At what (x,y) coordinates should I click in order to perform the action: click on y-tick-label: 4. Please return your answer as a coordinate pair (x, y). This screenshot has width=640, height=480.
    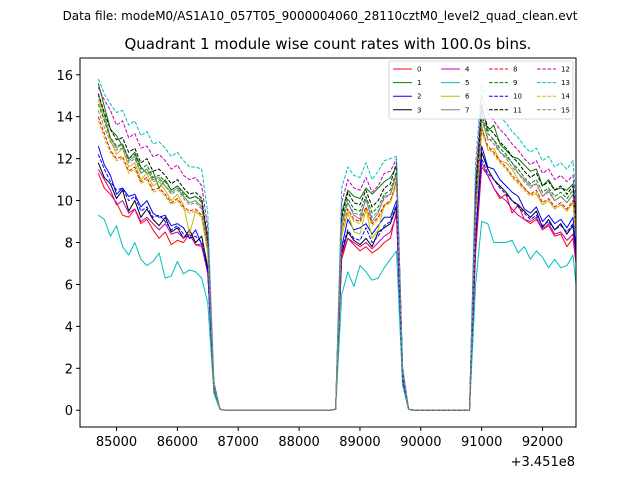
    Looking at the image, I should click on (69, 327).